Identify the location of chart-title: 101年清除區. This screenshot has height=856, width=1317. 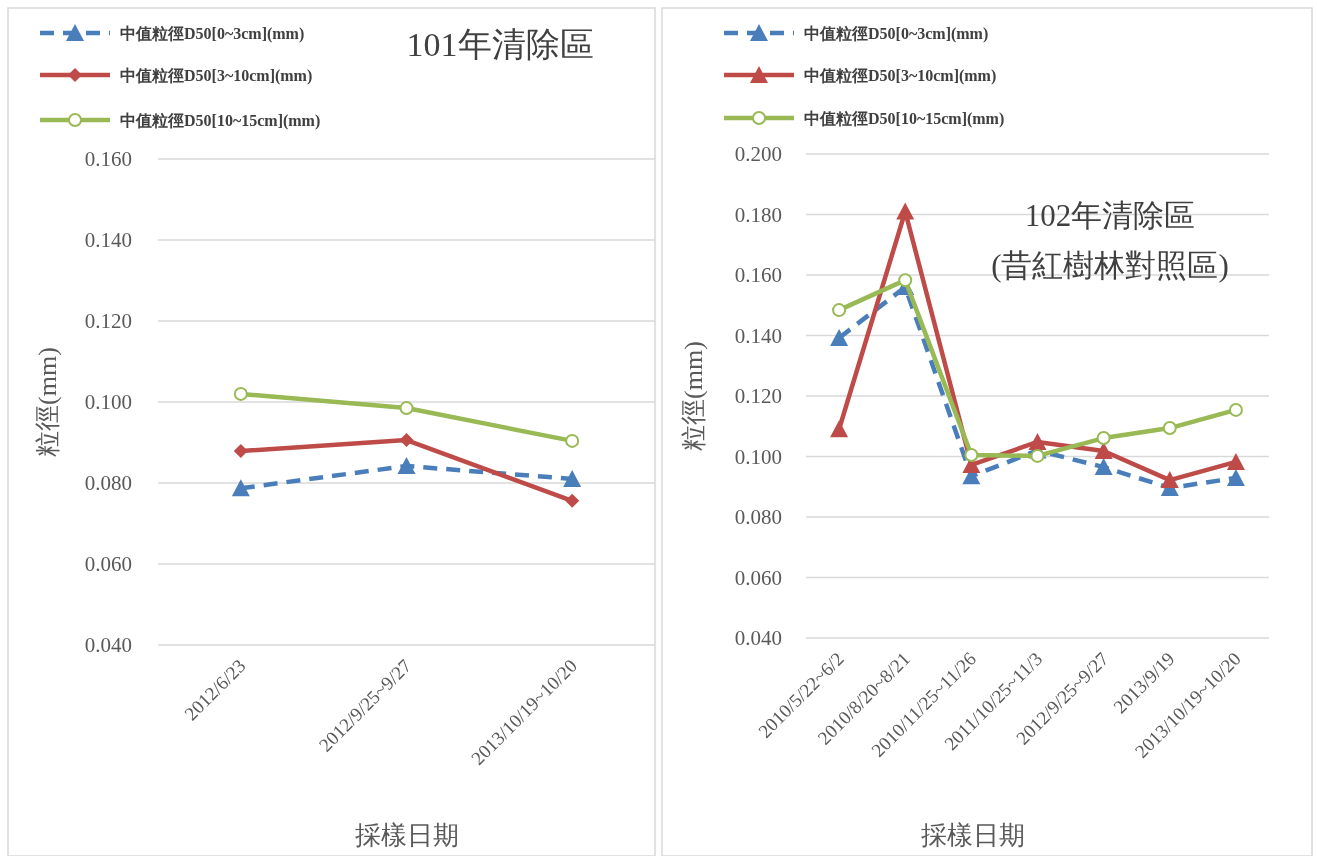
(500, 44).